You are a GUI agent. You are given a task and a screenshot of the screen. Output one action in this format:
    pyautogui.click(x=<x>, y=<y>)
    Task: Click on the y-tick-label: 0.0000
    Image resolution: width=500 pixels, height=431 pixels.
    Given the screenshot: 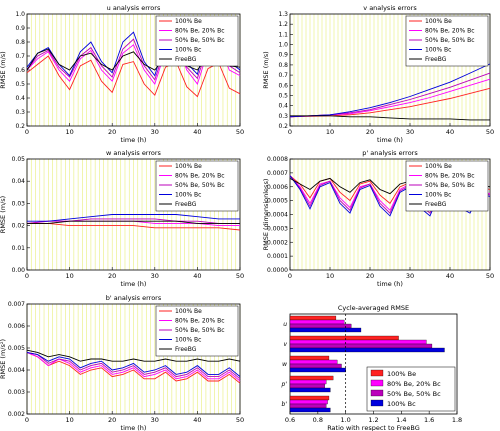 What is the action you would take?
    pyautogui.click(x=277, y=270)
    